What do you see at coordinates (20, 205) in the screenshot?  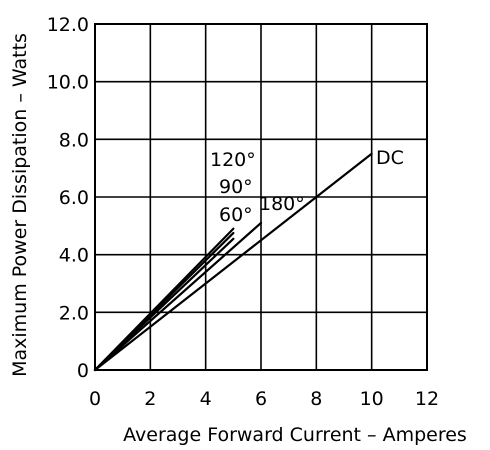 I see `y-axis-label: Maximum Power Dissipation – Watts` at bounding box center [20, 205].